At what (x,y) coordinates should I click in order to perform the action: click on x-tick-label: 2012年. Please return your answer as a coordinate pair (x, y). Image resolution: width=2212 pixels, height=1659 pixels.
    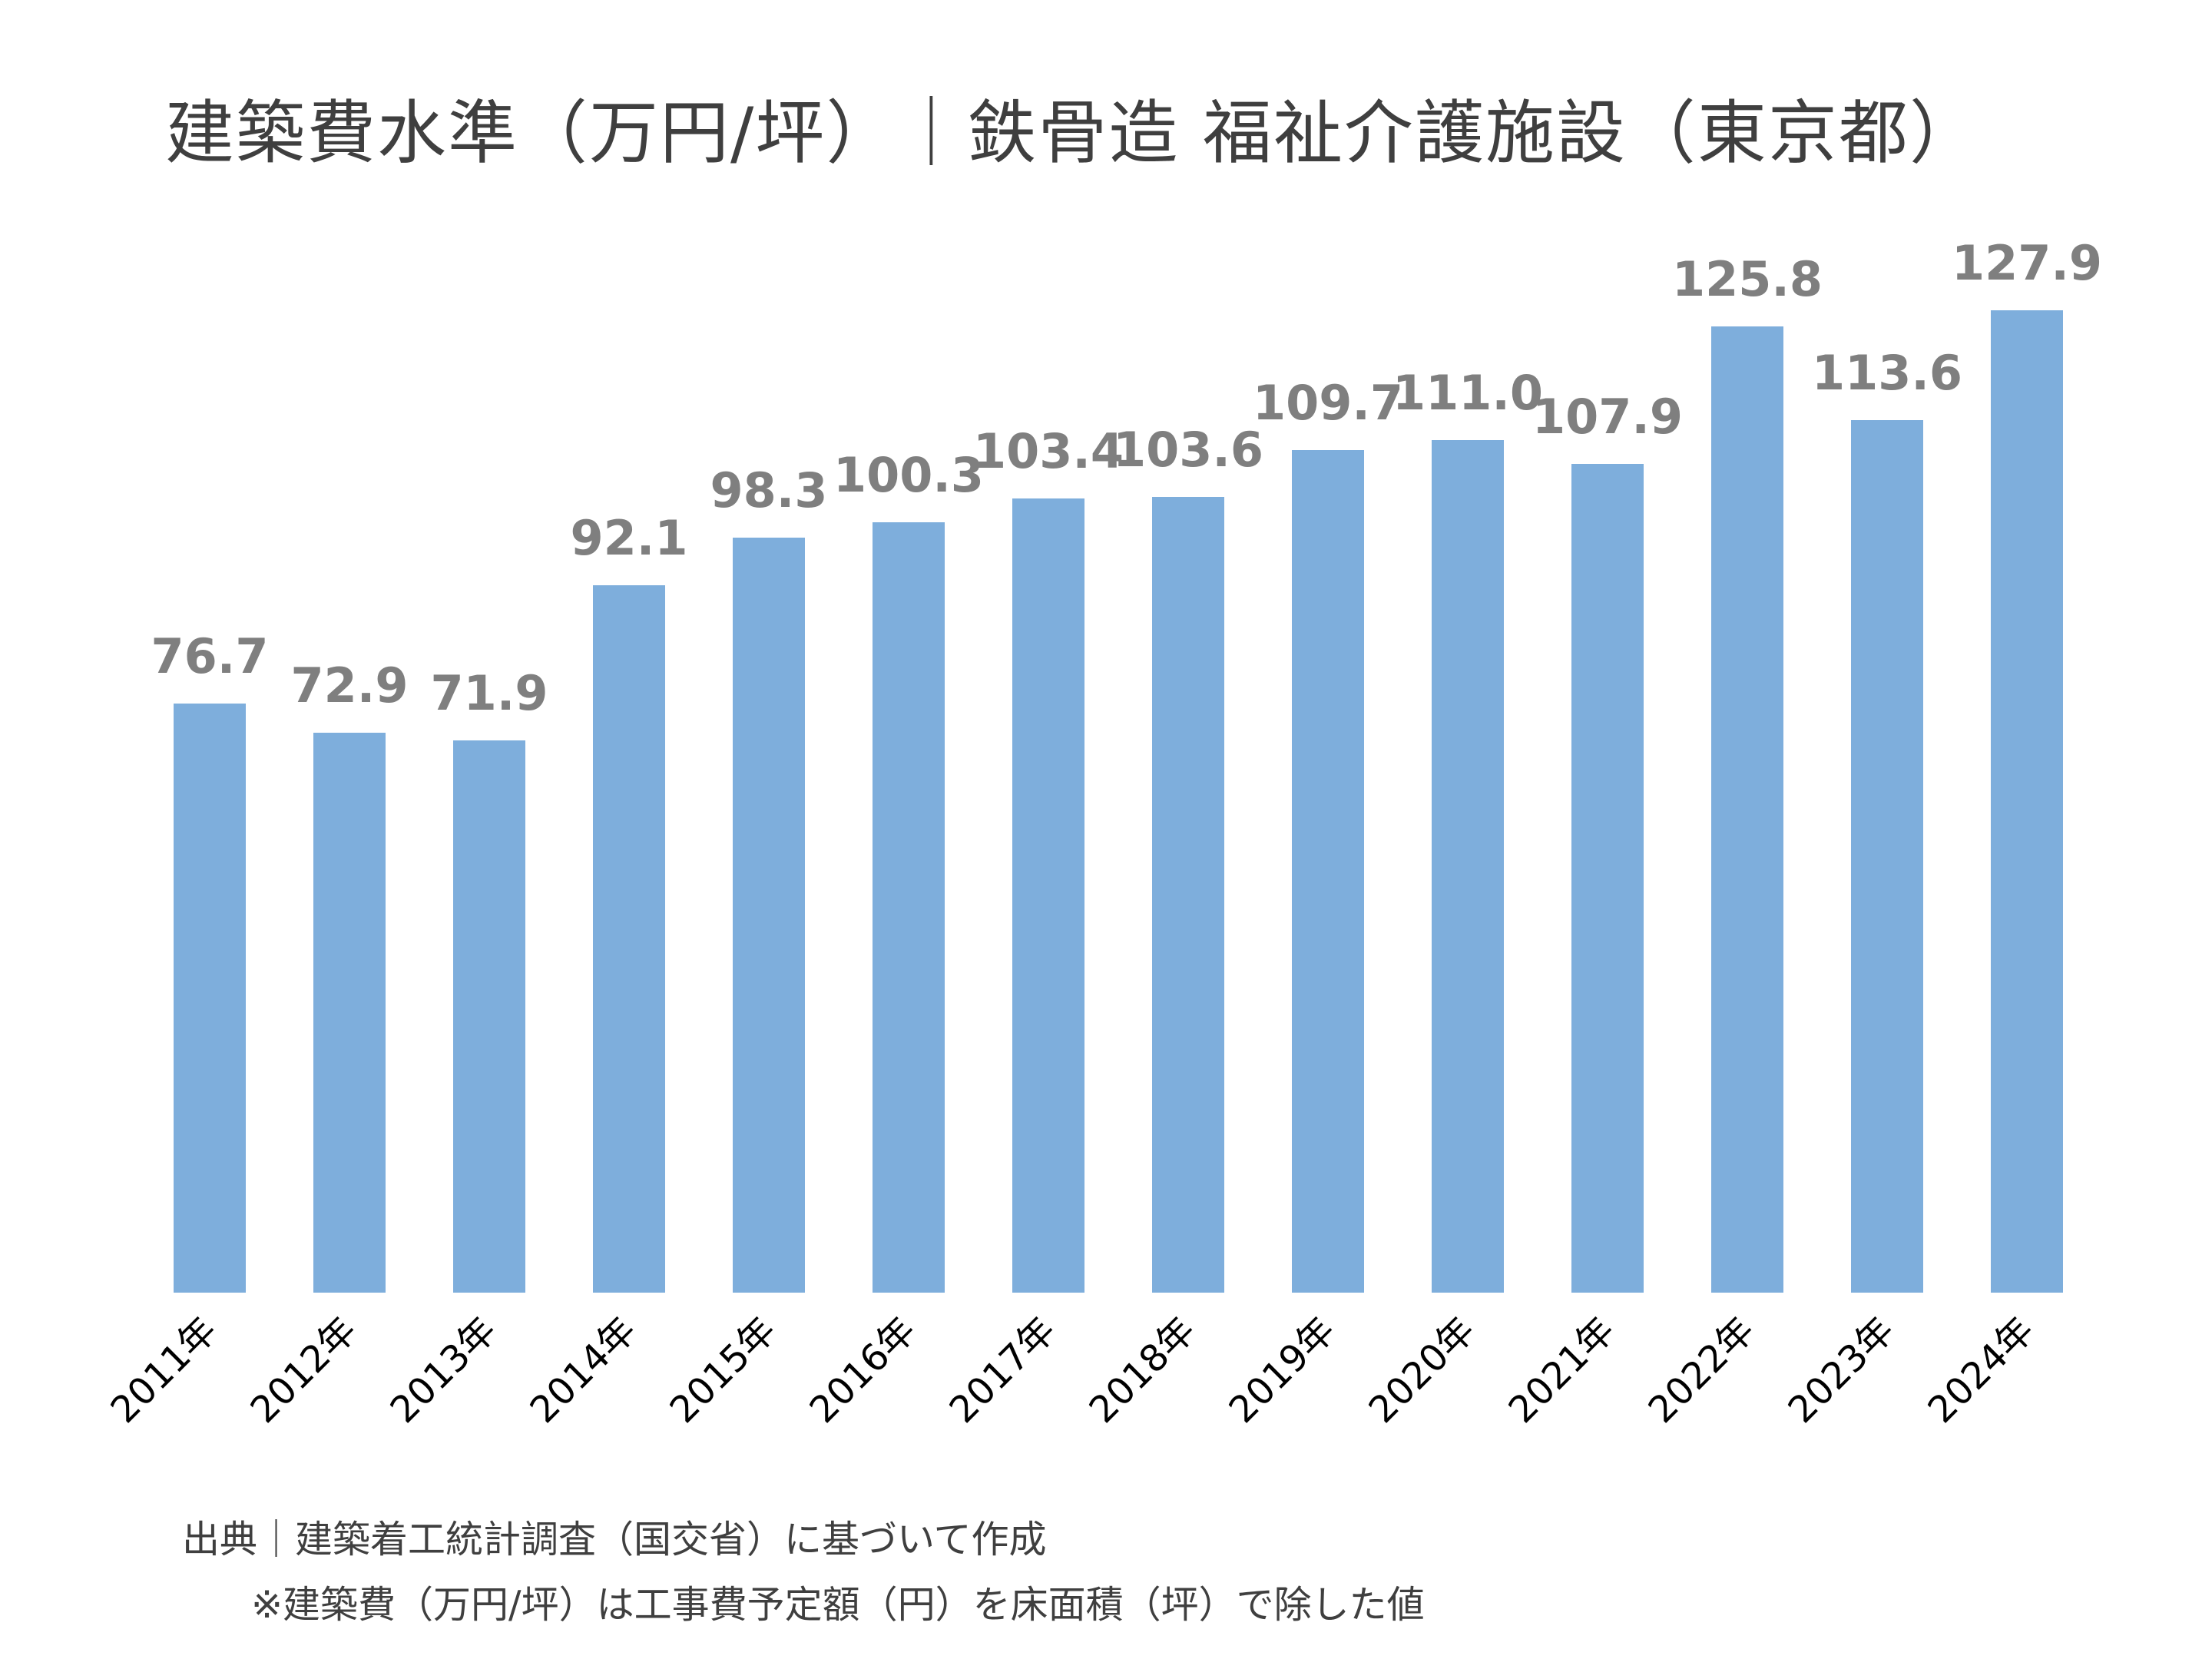
    Looking at the image, I should click on (305, 1370).